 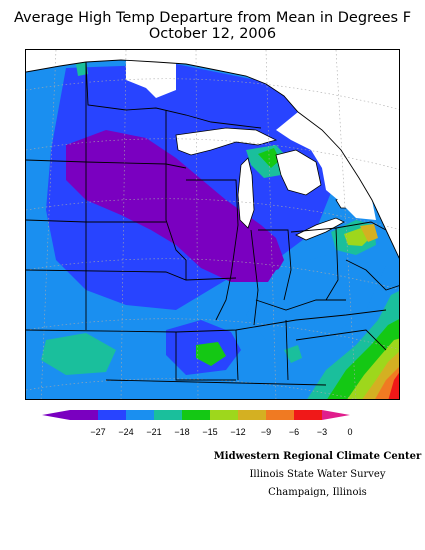 I want to click on ky-border, so click(x=300, y=305).